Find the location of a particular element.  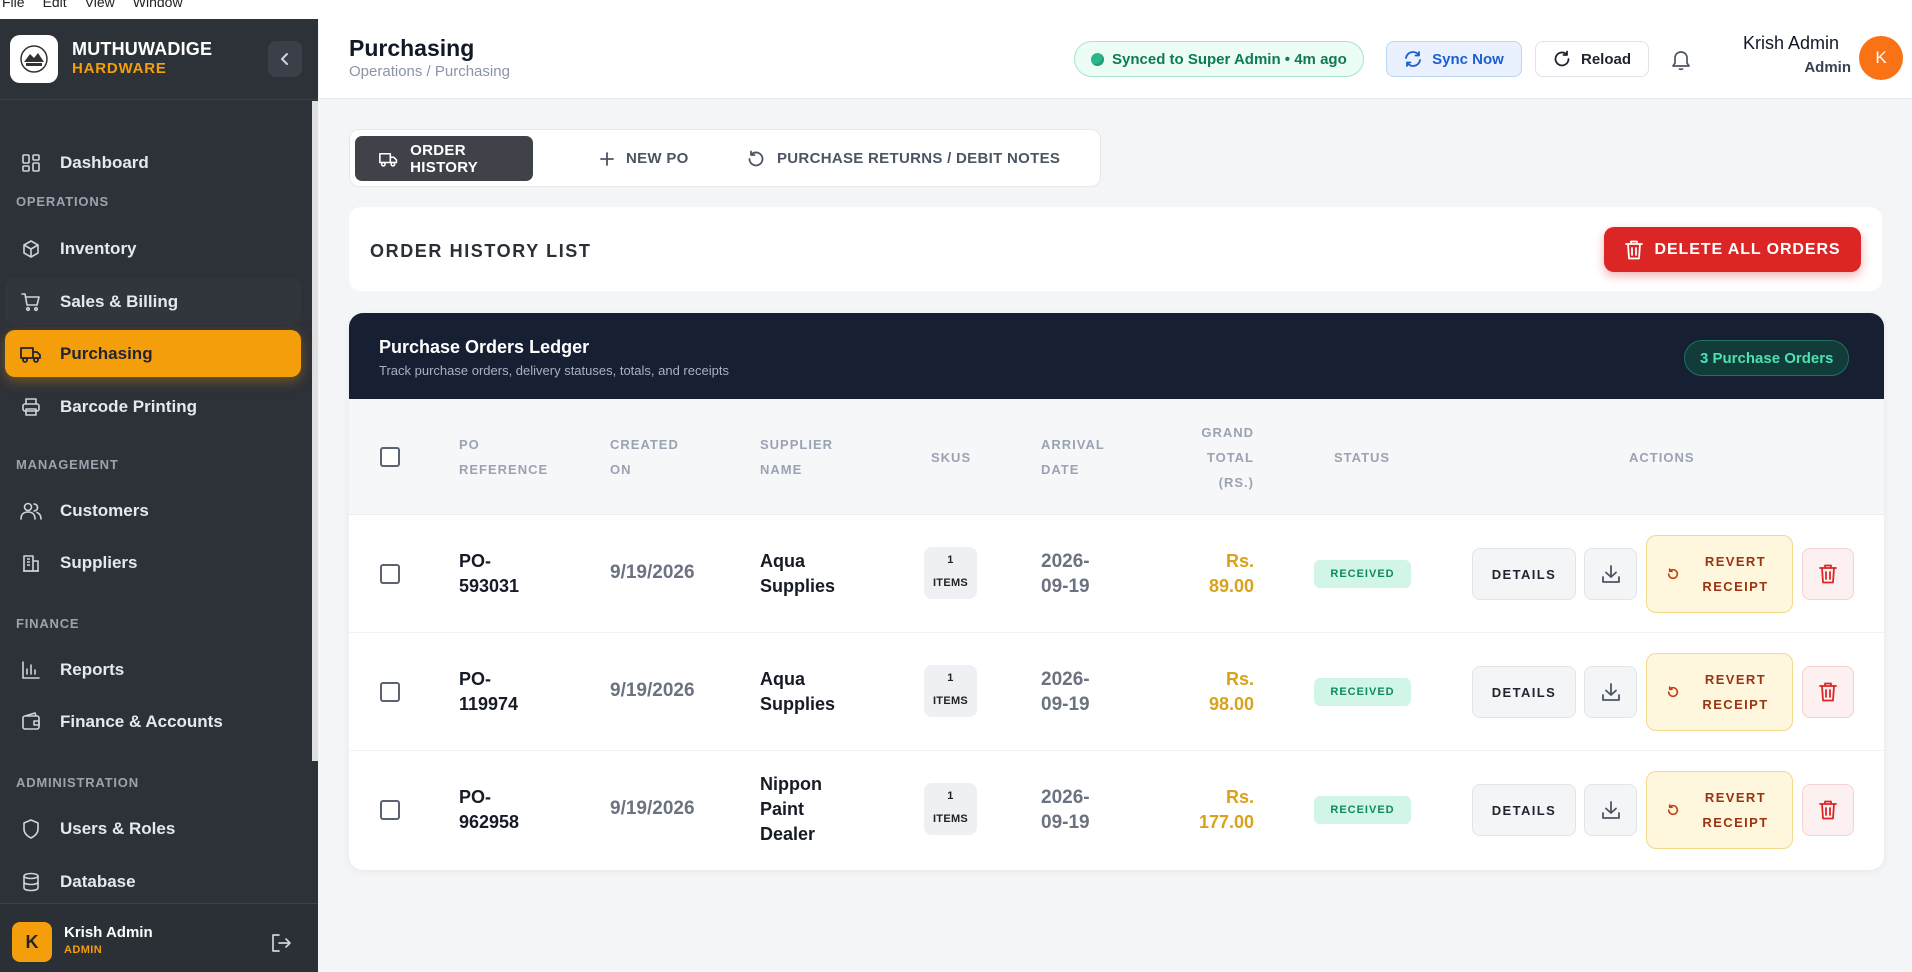

section-label-finance: FINANCE is located at coordinates (48, 623).